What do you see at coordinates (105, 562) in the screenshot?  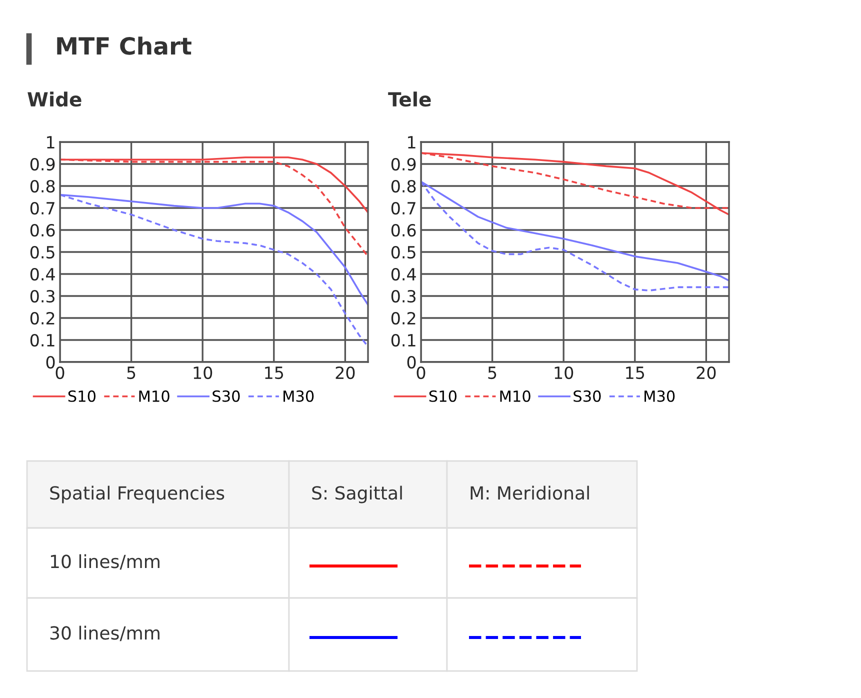 I see `text: 10 lines/mm` at bounding box center [105, 562].